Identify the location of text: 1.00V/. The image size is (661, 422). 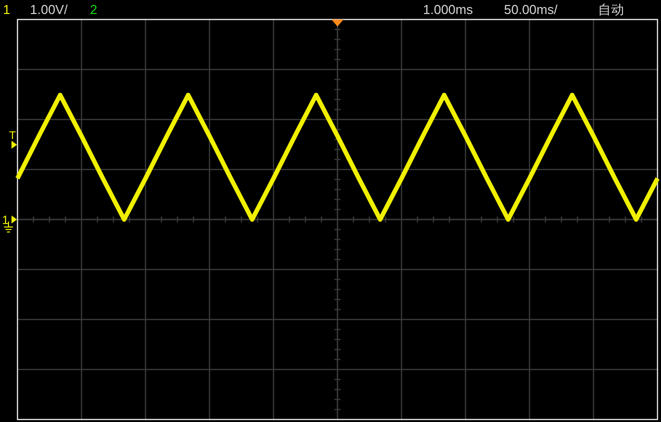
(49, 9).